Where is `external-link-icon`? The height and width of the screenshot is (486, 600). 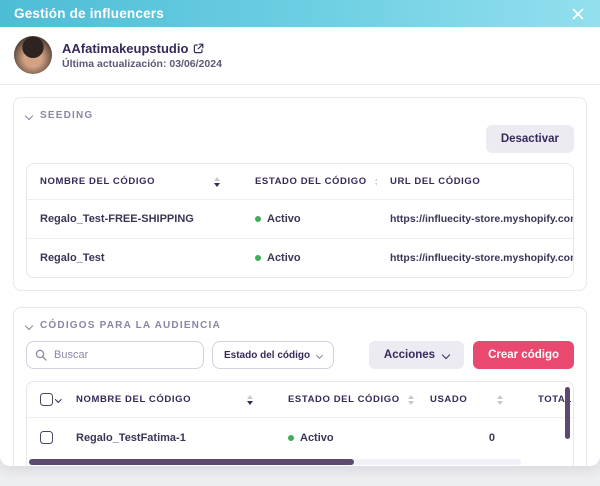 external-link-icon is located at coordinates (198, 48).